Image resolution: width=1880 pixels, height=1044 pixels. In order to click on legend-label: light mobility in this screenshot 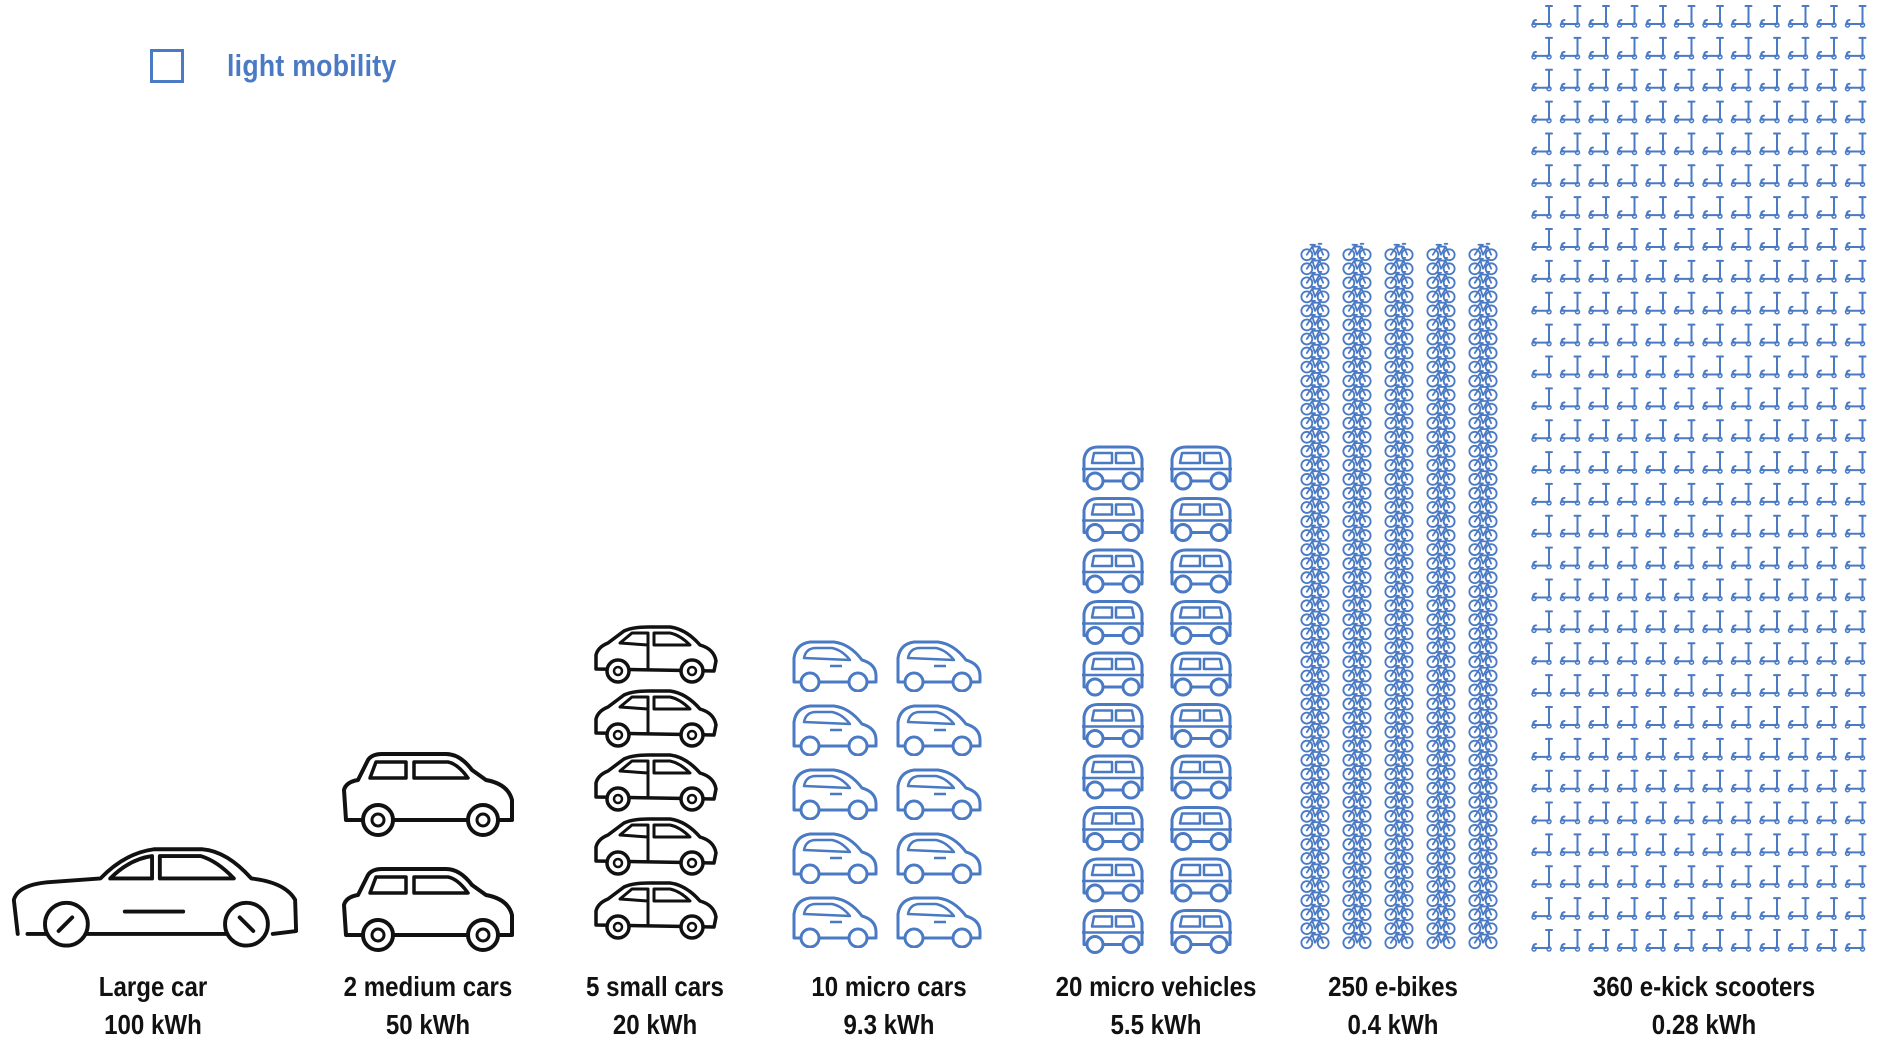, I will do `click(312, 65)`.